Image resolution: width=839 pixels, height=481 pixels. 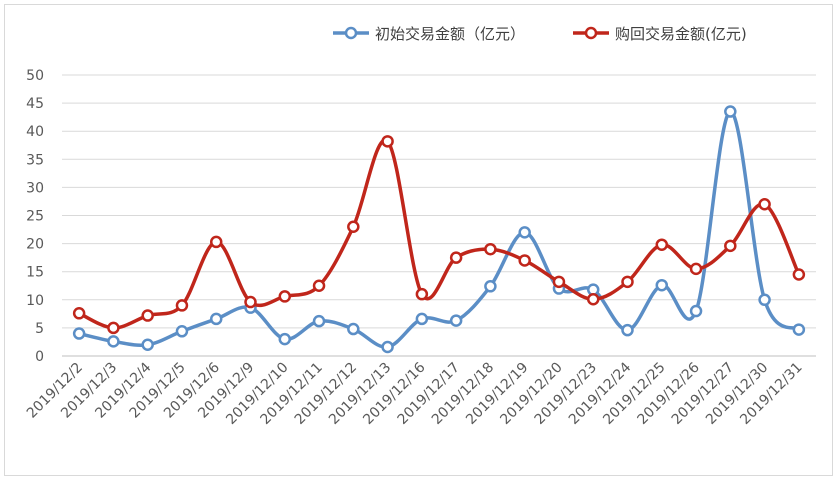 I want to click on y-tick-label: 25, so click(x=35, y=217).